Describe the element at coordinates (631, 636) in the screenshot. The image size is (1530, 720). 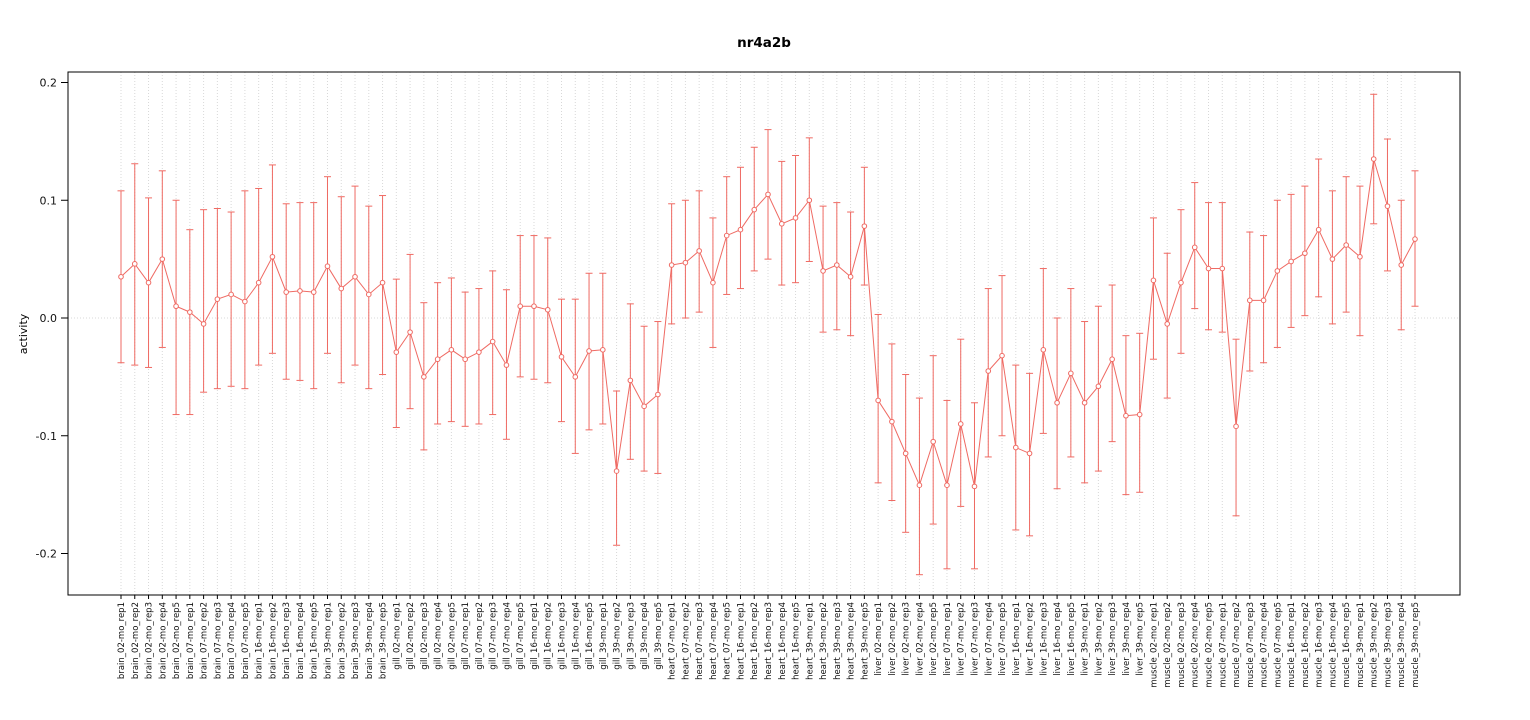
I see `x-tick-label: gill_39-mo_rep3` at that location.